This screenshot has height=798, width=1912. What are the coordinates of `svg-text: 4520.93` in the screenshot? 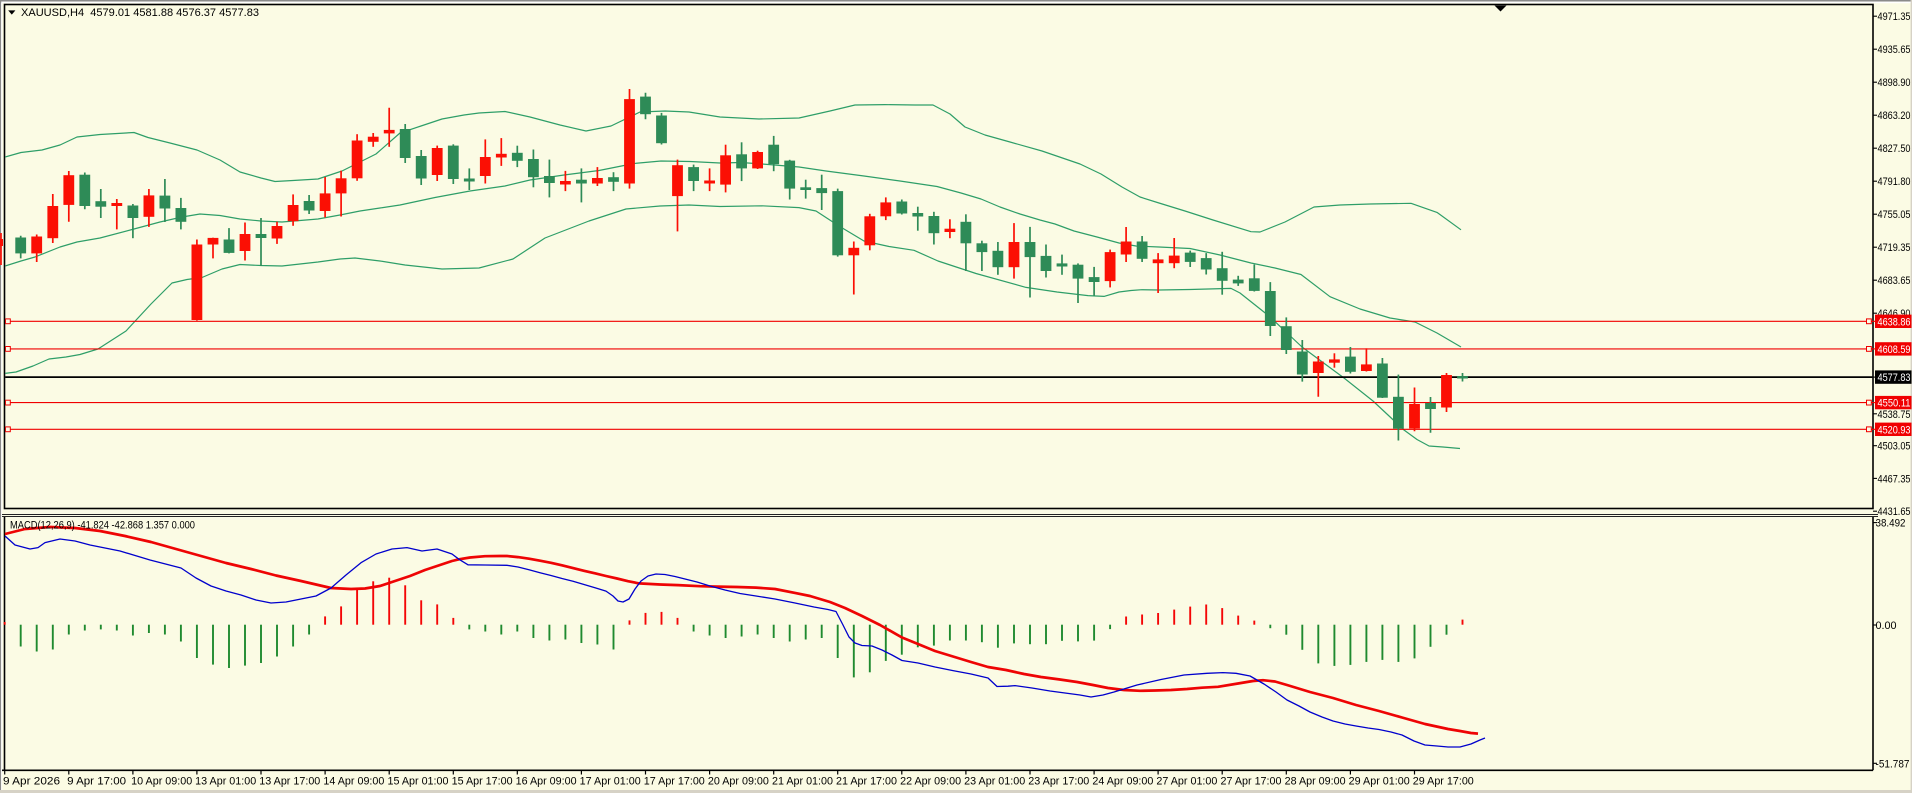 It's located at (1894, 430).